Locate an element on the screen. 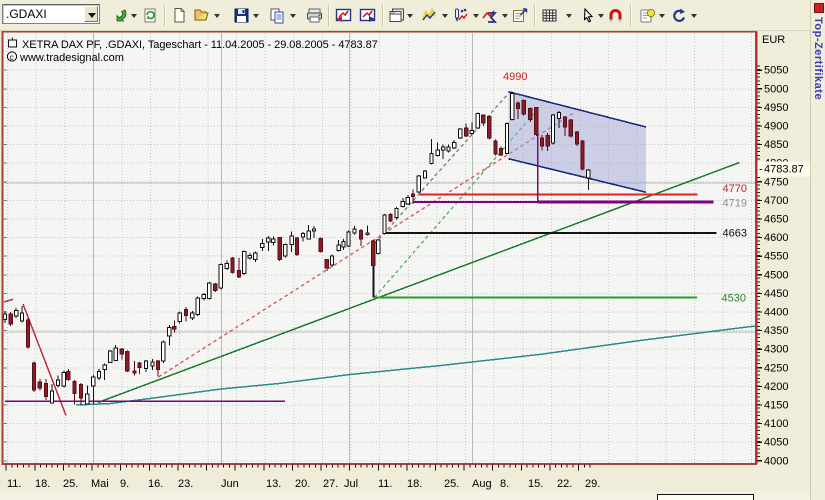 This screenshot has height=500, width=825. svg-text: 13. is located at coordinates (273, 484).